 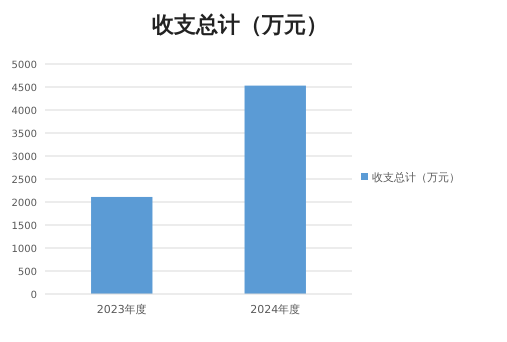 I want to click on y-tick-label: 4000, so click(x=24, y=111).